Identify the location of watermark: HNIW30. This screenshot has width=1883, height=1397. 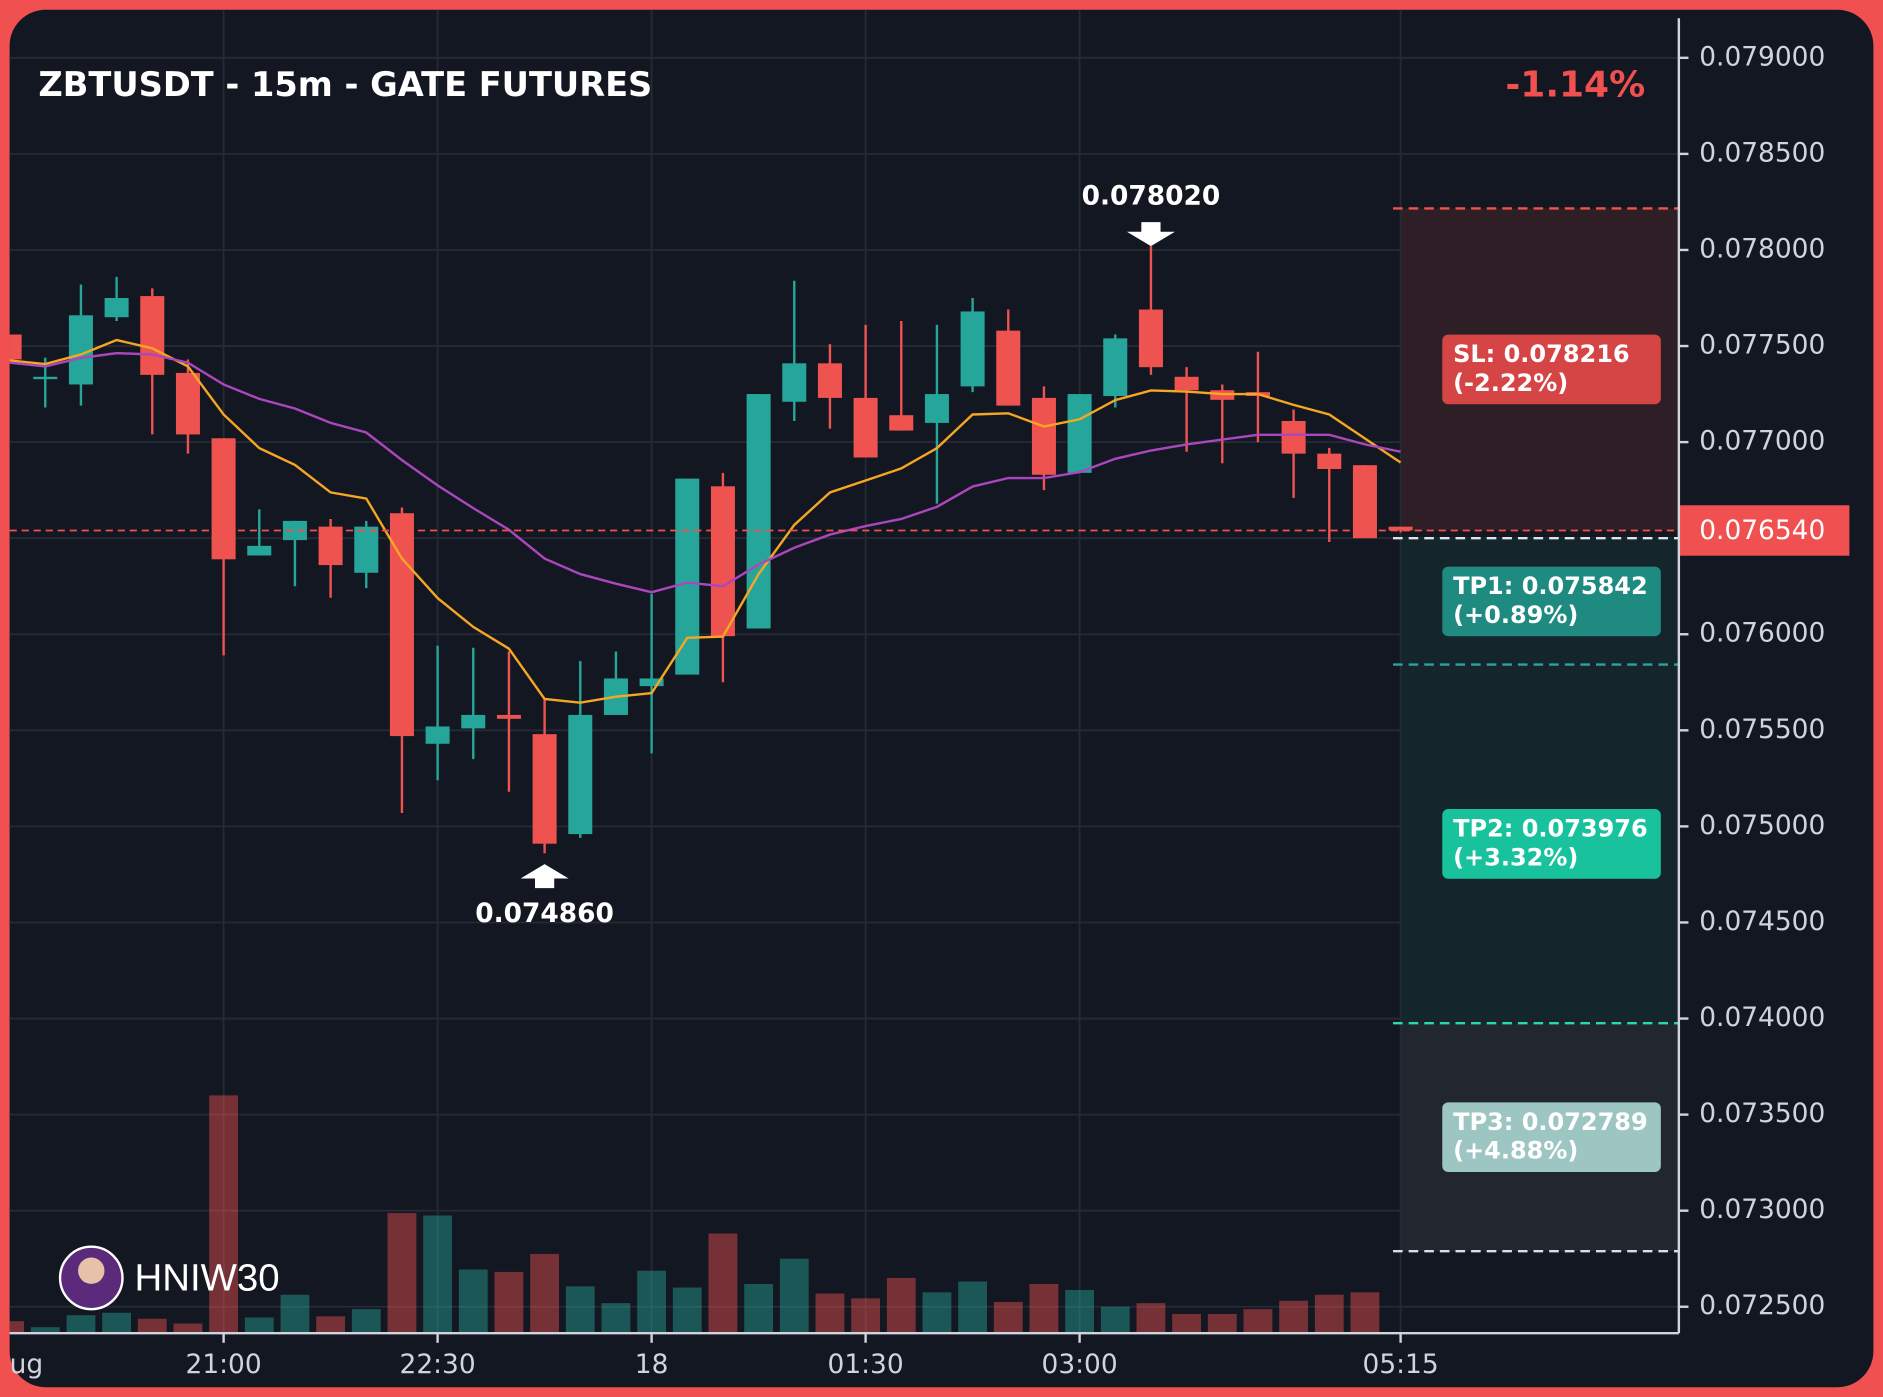
(207, 1277).